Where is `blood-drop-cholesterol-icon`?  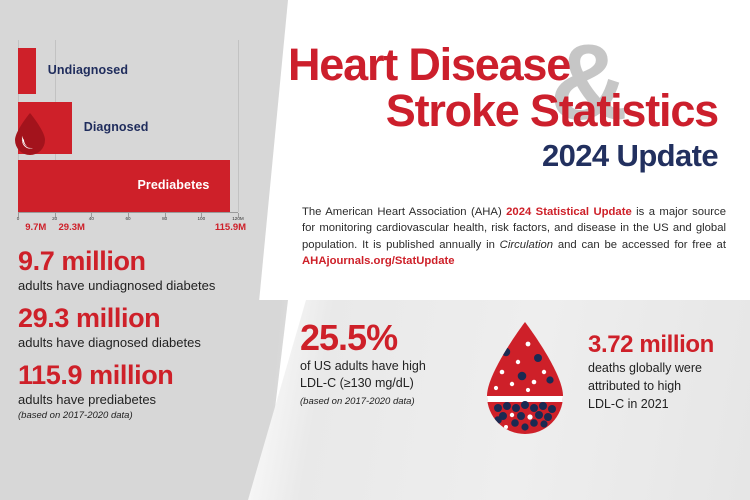 blood-drop-cholesterol-icon is located at coordinates (525, 378).